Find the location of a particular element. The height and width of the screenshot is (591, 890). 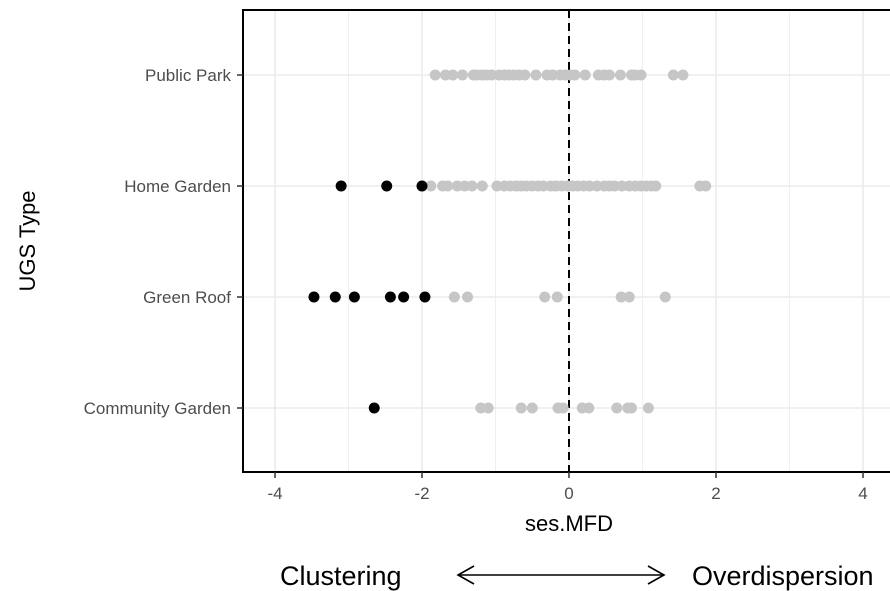

y-tick-label: Green Roof is located at coordinates (187, 297).